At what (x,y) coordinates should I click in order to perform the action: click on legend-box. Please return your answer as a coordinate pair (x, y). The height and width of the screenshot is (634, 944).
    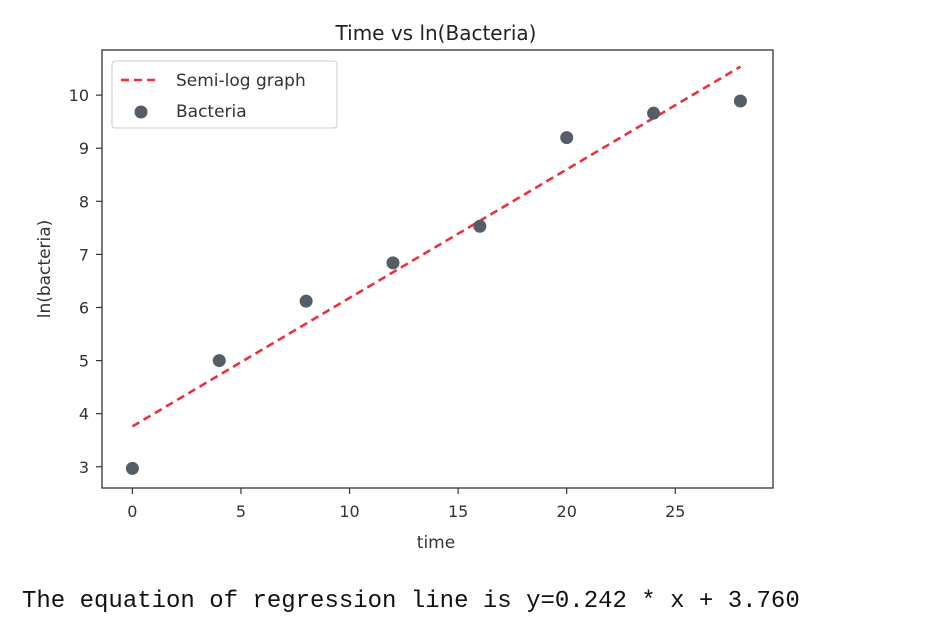
    Looking at the image, I should click on (224, 94).